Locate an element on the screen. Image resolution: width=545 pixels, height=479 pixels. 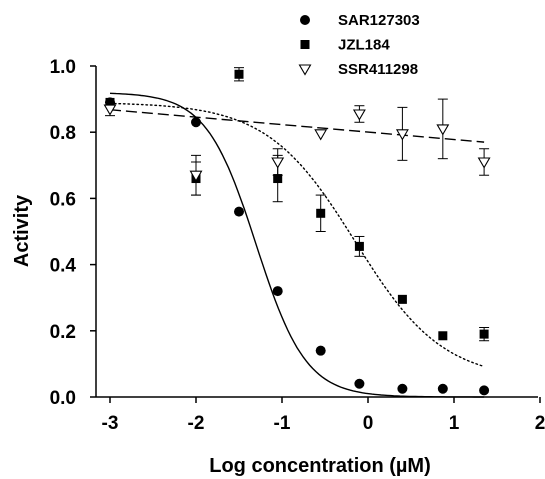
y-tick-label: 0.4 is located at coordinates (63, 266).